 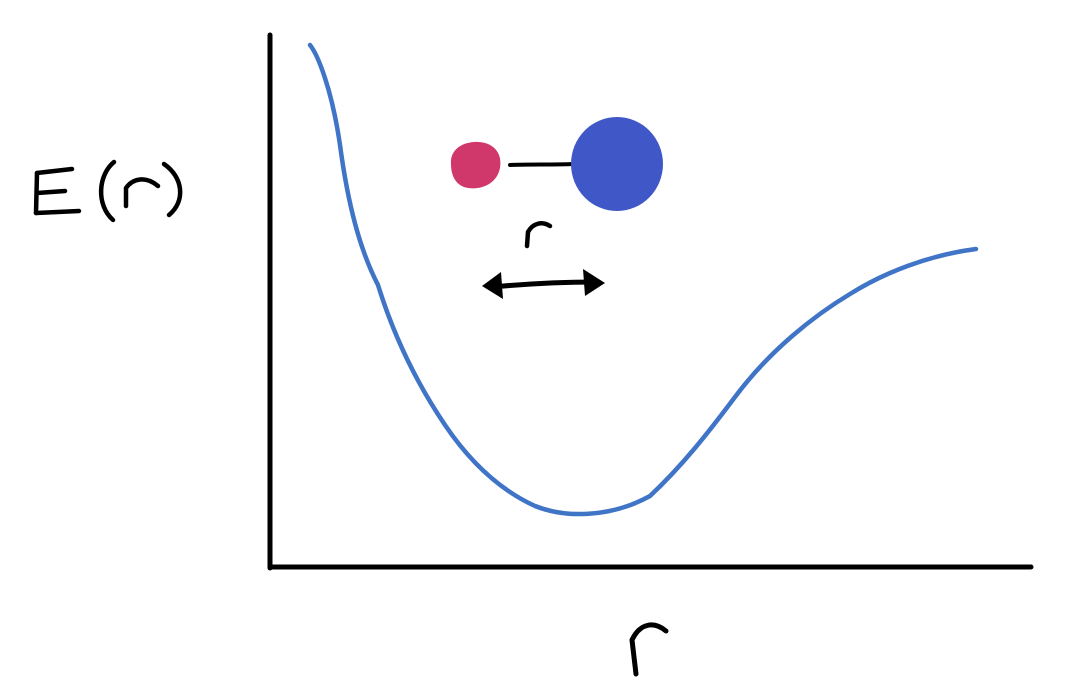 What do you see at coordinates (617, 164) in the screenshot?
I see `large-atom` at bounding box center [617, 164].